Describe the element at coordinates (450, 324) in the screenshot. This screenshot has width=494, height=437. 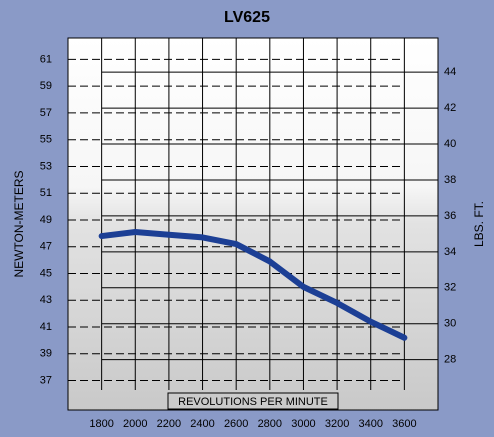
I see `y2-tick-label: 30` at that location.